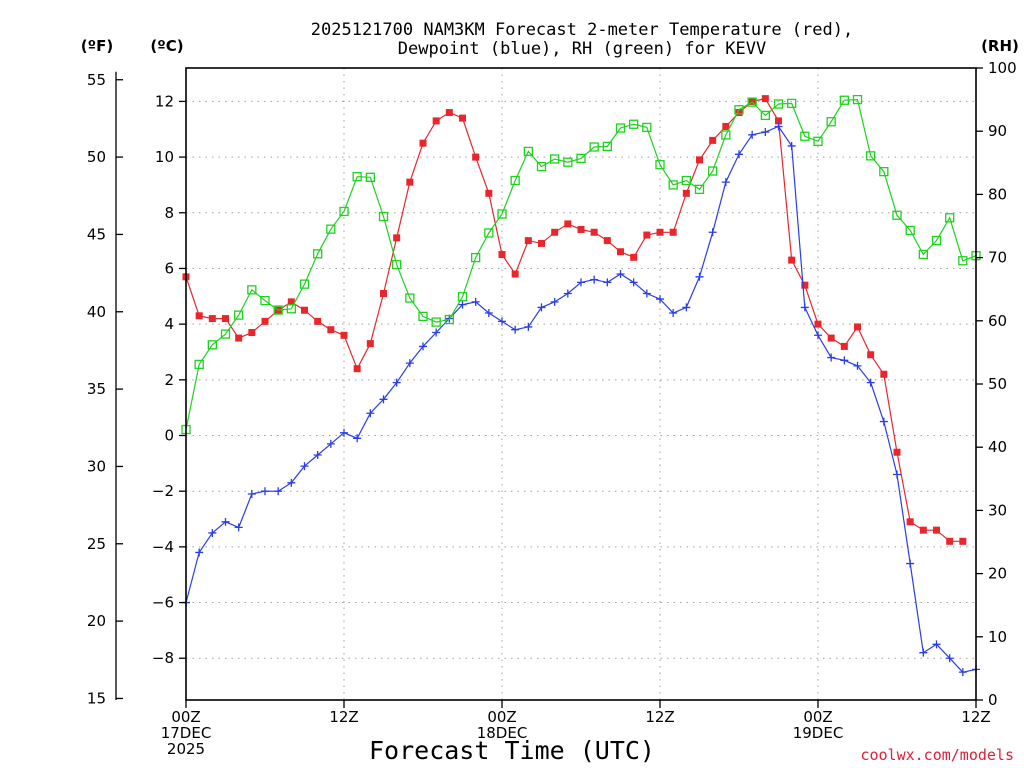 The image size is (1024, 768). Describe the element at coordinates (164, 101) in the screenshot. I see `celsius-tick-label: 12` at that location.